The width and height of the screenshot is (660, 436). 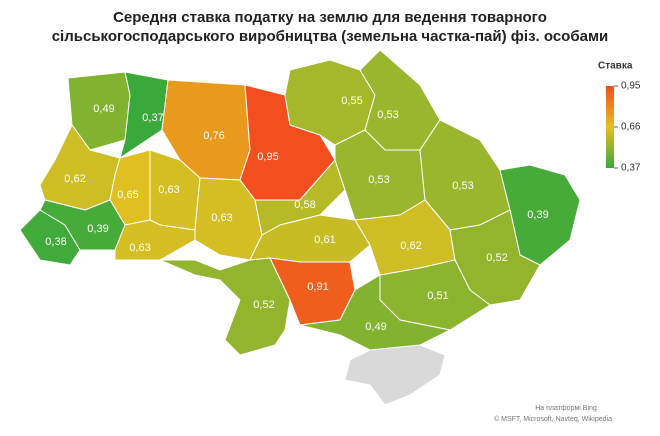 I want to click on legend-title: Ставка, so click(x=615, y=66).